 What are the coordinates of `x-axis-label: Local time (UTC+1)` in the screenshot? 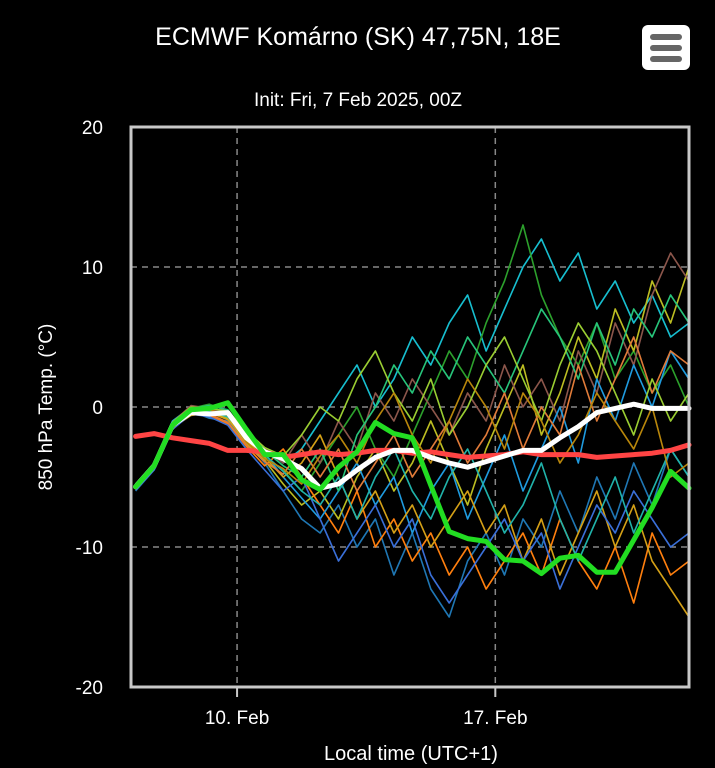 It's located at (411, 754).